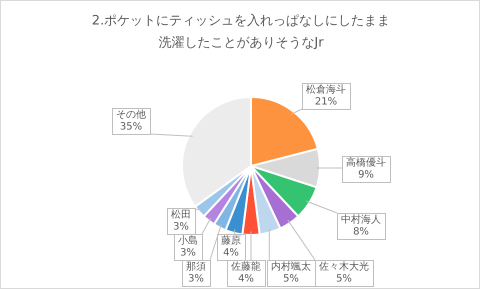 The height and width of the screenshot is (289, 480). Describe the element at coordinates (344, 266) in the screenshot. I see `slice-label: 佐々木大光` at that location.